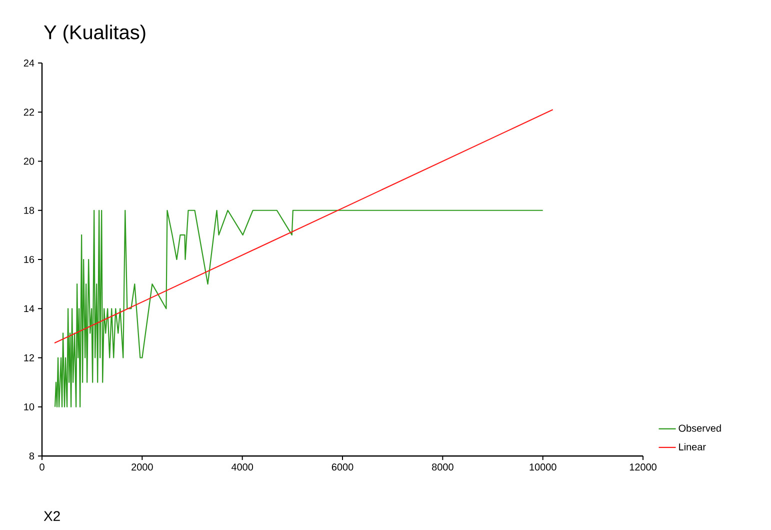 This screenshot has height=530, width=771. What do you see at coordinates (29, 161) in the screenshot?
I see `y-tick-label: 20` at bounding box center [29, 161].